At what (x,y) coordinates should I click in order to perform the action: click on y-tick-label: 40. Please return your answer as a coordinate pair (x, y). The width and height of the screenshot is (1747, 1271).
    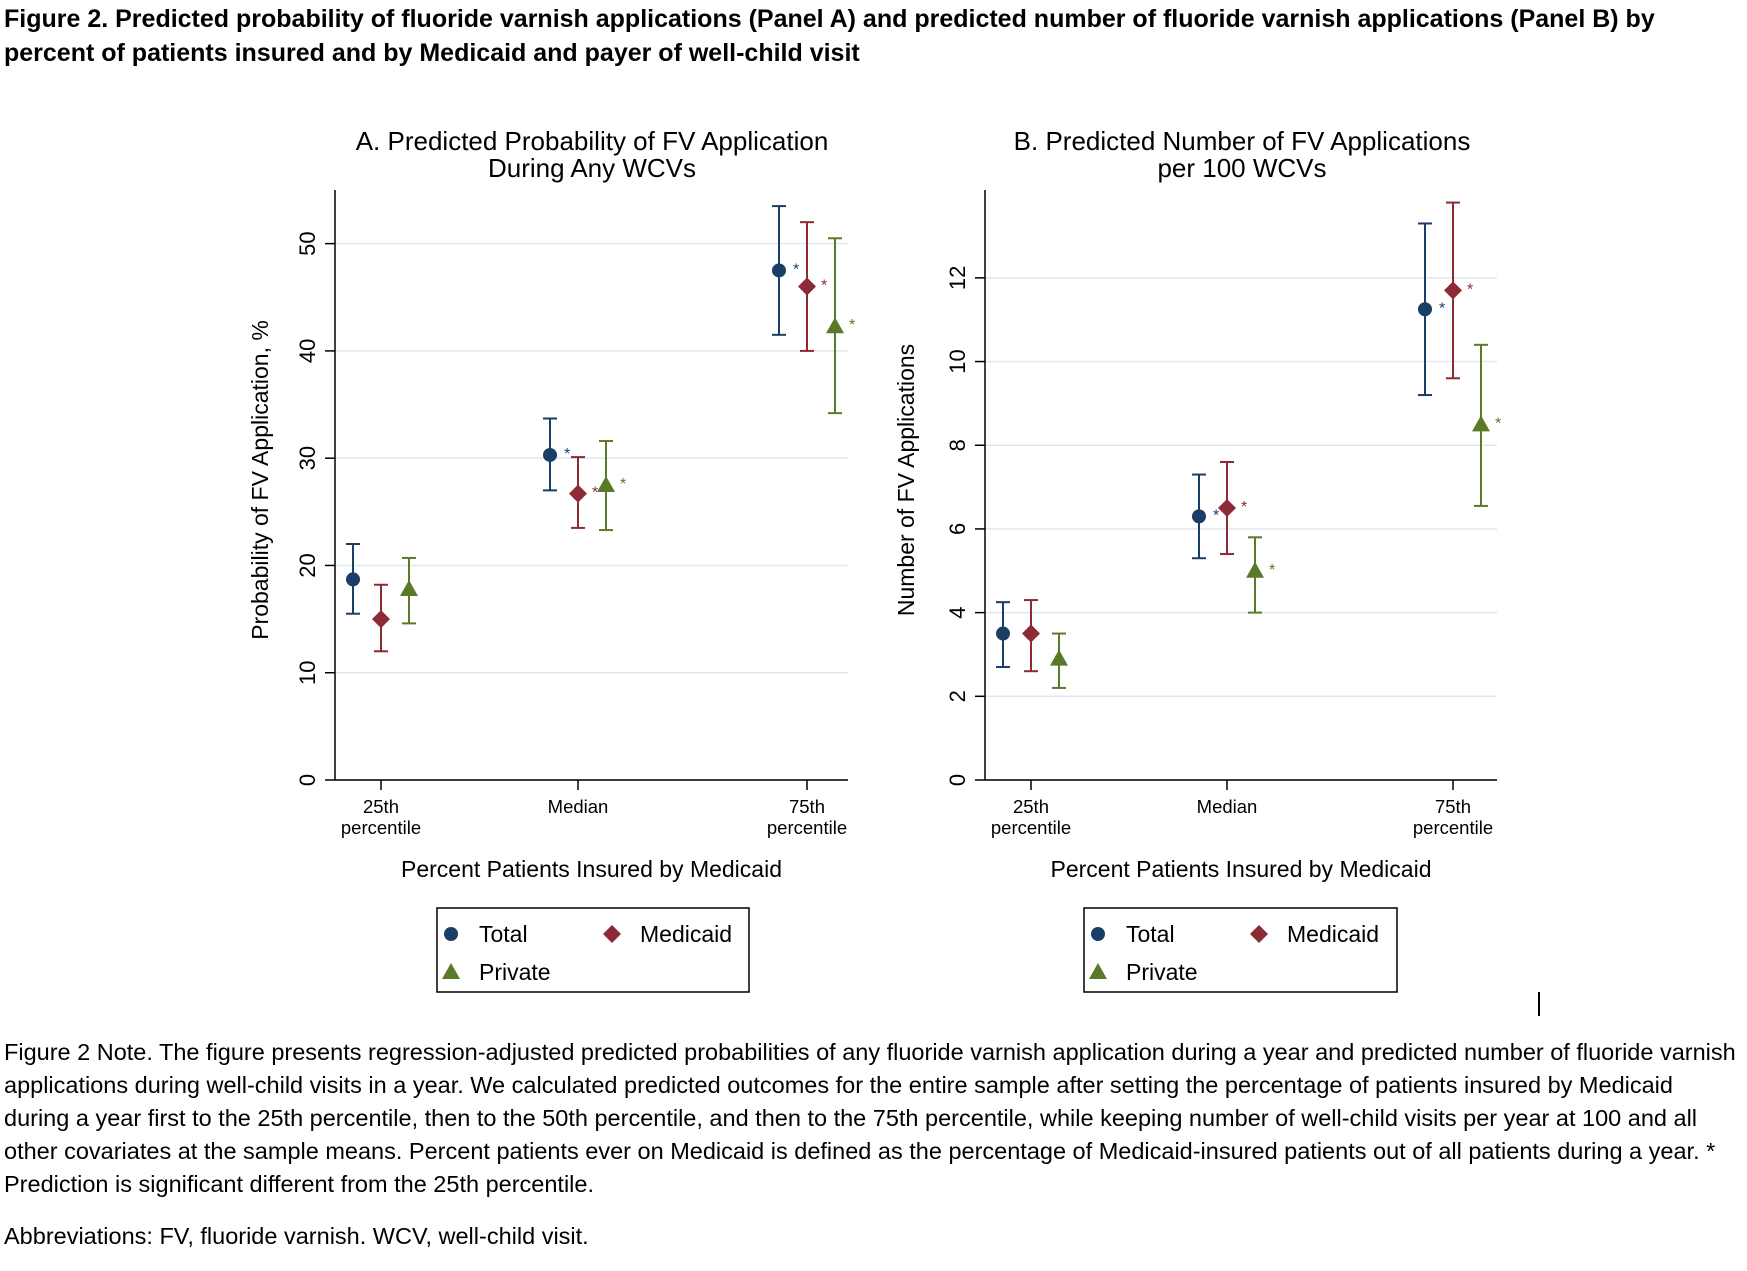
    Looking at the image, I should click on (307, 351).